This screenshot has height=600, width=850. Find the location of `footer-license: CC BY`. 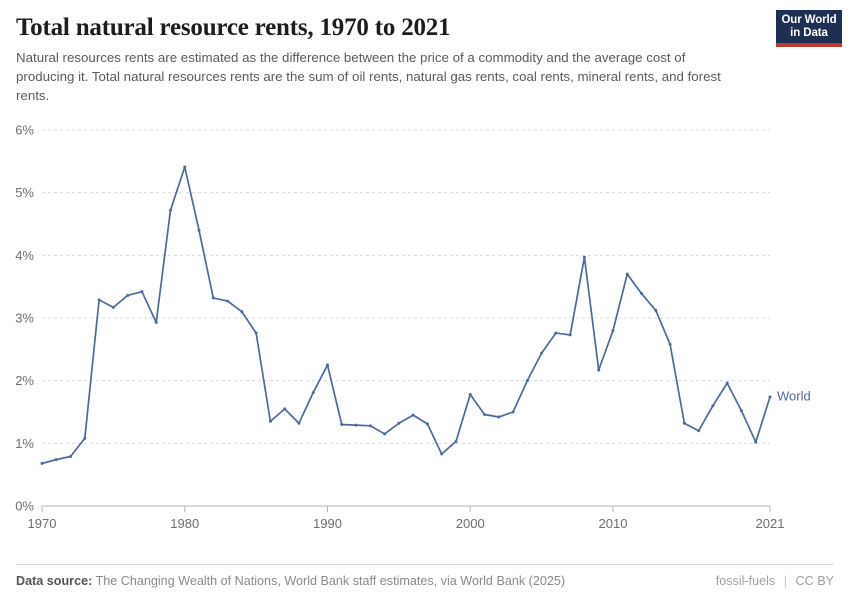

footer-license: CC BY is located at coordinates (815, 581).